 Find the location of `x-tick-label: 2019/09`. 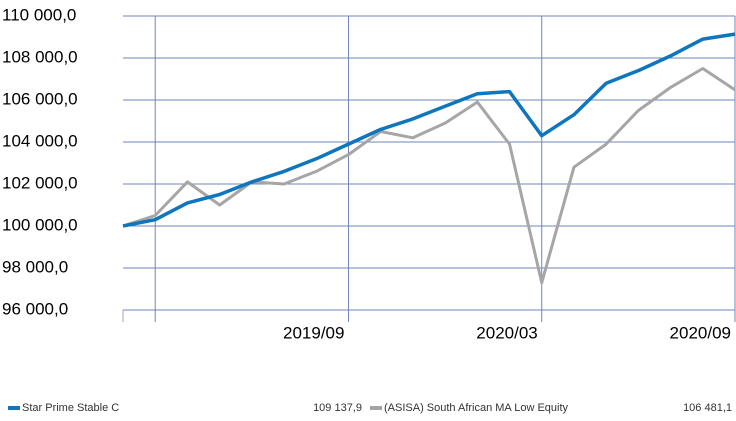

x-tick-label: 2019/09 is located at coordinates (313, 332).